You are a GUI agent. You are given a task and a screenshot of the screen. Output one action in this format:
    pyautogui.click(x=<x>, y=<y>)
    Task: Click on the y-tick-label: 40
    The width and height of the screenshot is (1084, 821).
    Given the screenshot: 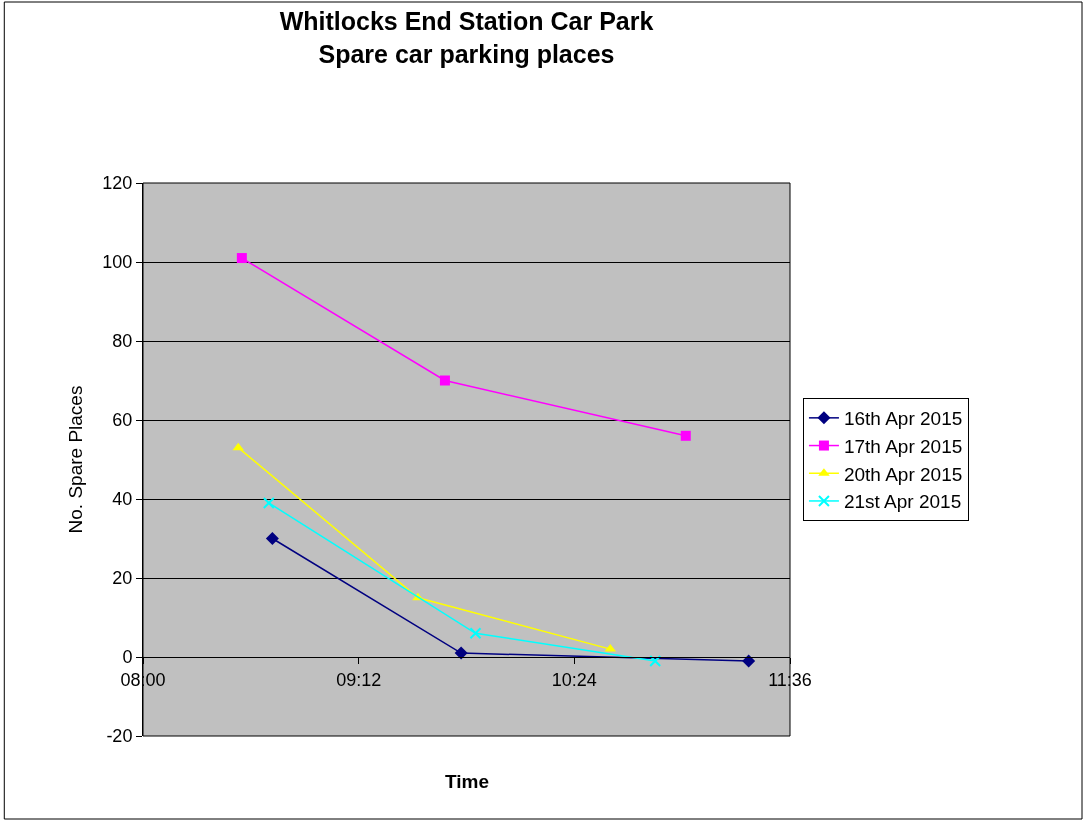 What is the action you would take?
    pyautogui.click(x=122, y=499)
    